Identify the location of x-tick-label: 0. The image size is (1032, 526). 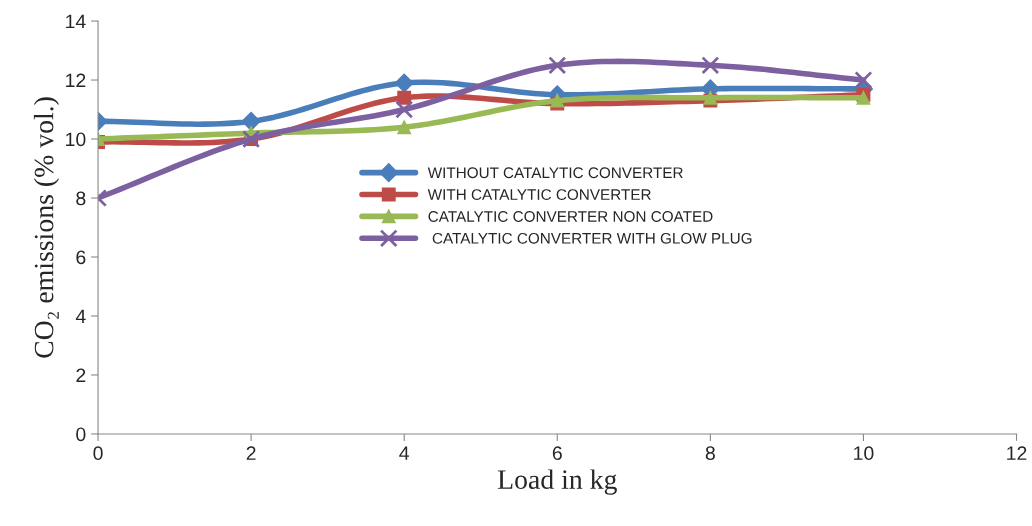
(98, 453).